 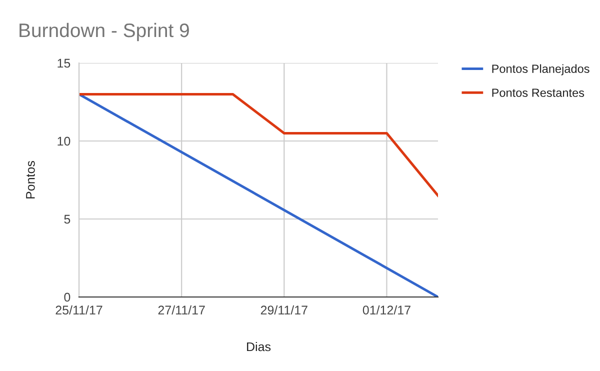 What do you see at coordinates (259, 347) in the screenshot?
I see `x-axis-title: Dias` at bounding box center [259, 347].